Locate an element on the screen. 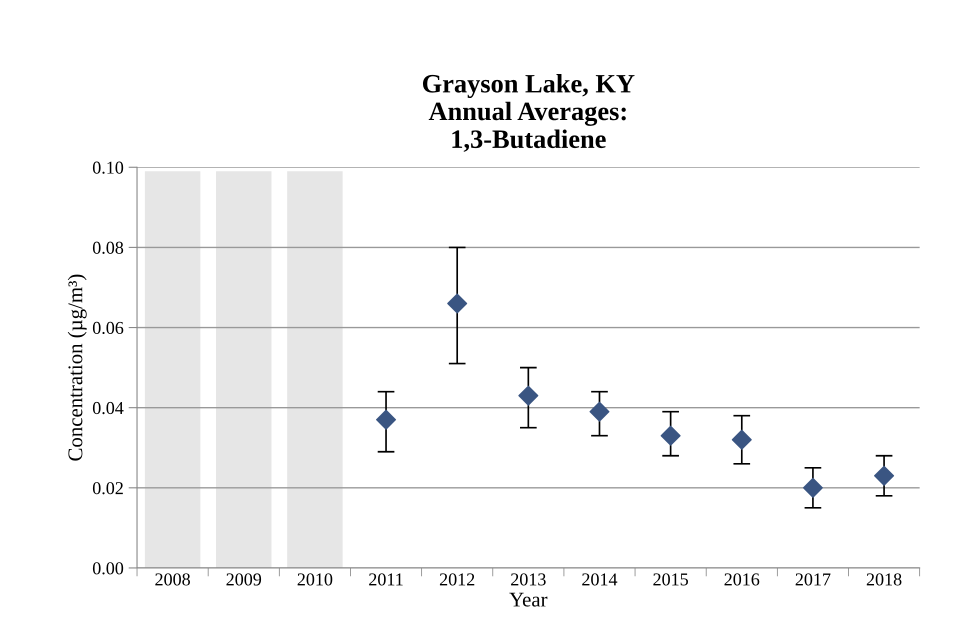 This screenshot has width=965, height=636. x-tick-label: 2017 is located at coordinates (813, 579).